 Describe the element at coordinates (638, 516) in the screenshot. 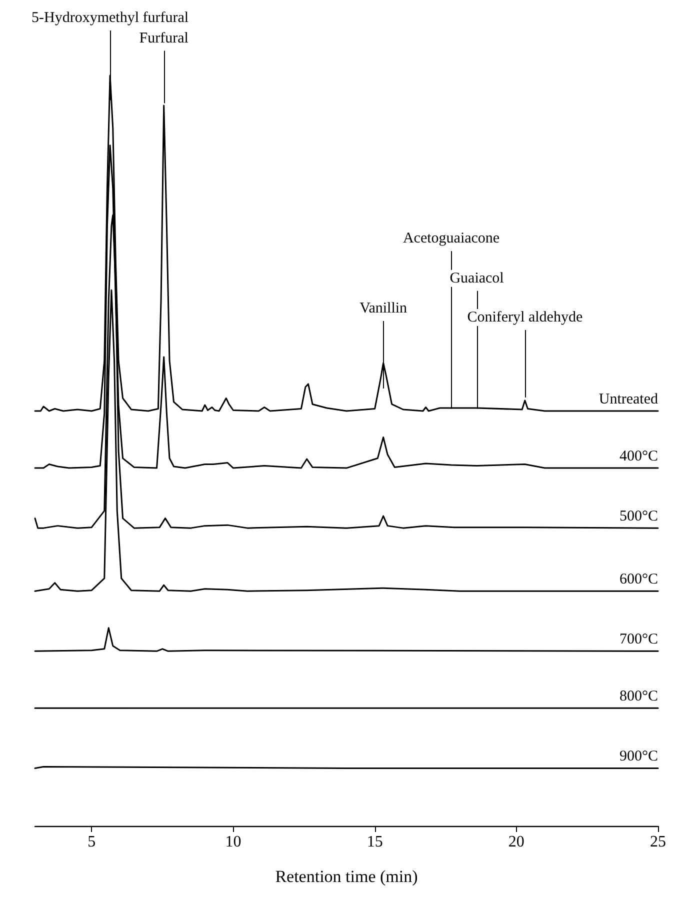

I see `series-label: 500°C` at that location.